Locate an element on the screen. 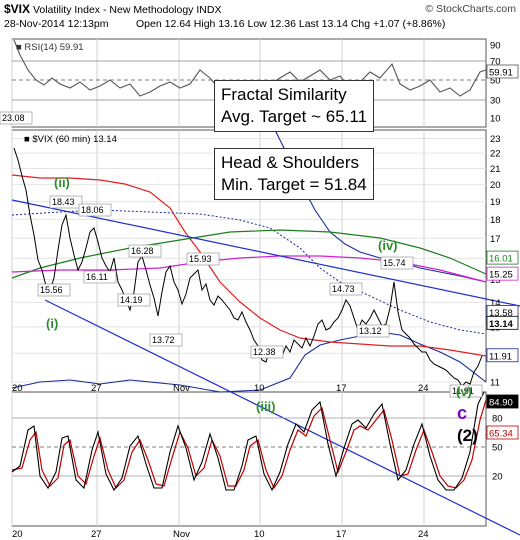 The image size is (520, 540). x-label-bottom: 24 is located at coordinates (423, 534).